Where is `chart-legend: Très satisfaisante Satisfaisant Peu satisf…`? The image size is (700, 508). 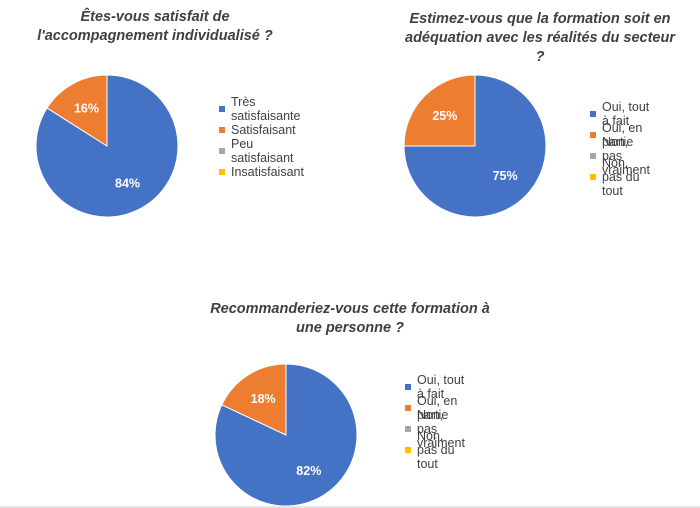 chart-legend: Très satisfaisante Satisfaisant Peu satisf… is located at coordinates (261, 138).